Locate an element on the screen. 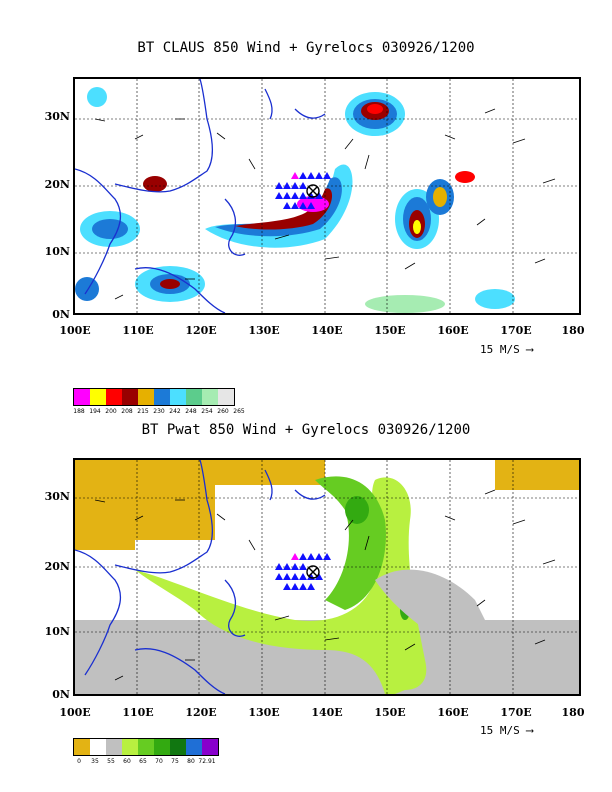  bottom-gyre-location-markers is located at coordinates (303, 571).